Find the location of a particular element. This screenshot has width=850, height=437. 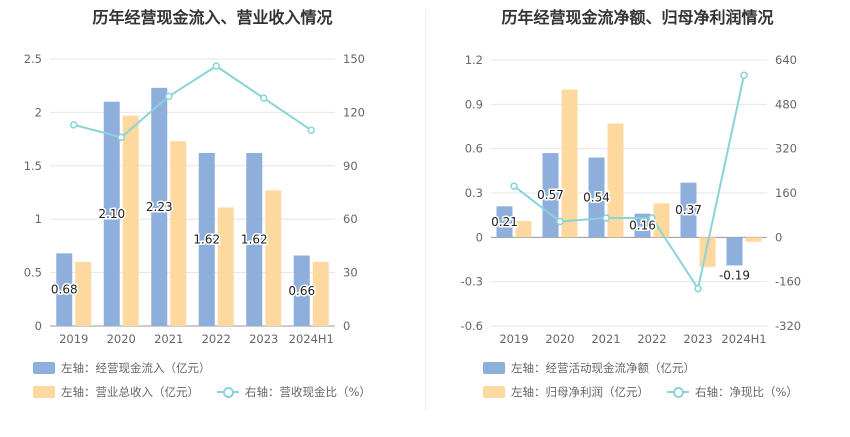

legend-label: 左轴：经营现金流入（亿元） is located at coordinates (136, 368).